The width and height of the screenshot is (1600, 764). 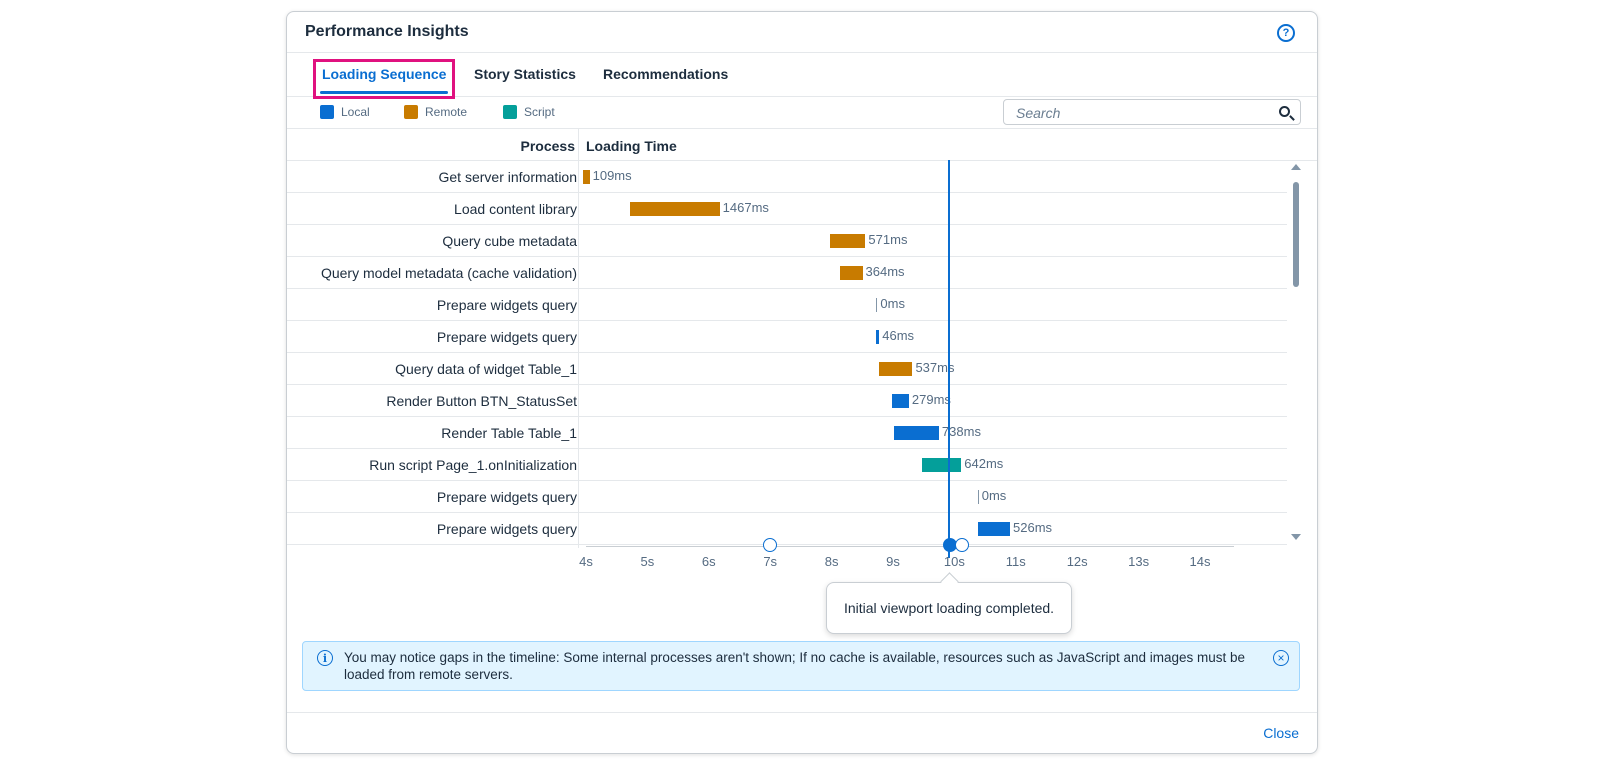 What do you see at coordinates (1200, 561) in the screenshot?
I see `axis-tick-label: 14s` at bounding box center [1200, 561].